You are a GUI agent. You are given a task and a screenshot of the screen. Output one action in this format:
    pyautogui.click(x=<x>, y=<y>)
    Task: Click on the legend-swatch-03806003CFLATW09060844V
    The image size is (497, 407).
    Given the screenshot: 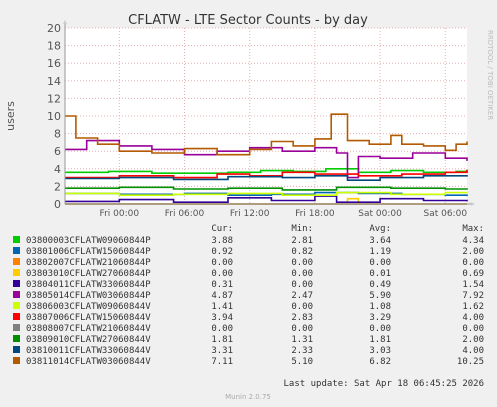 What is the action you would take?
    pyautogui.click(x=16, y=305)
    